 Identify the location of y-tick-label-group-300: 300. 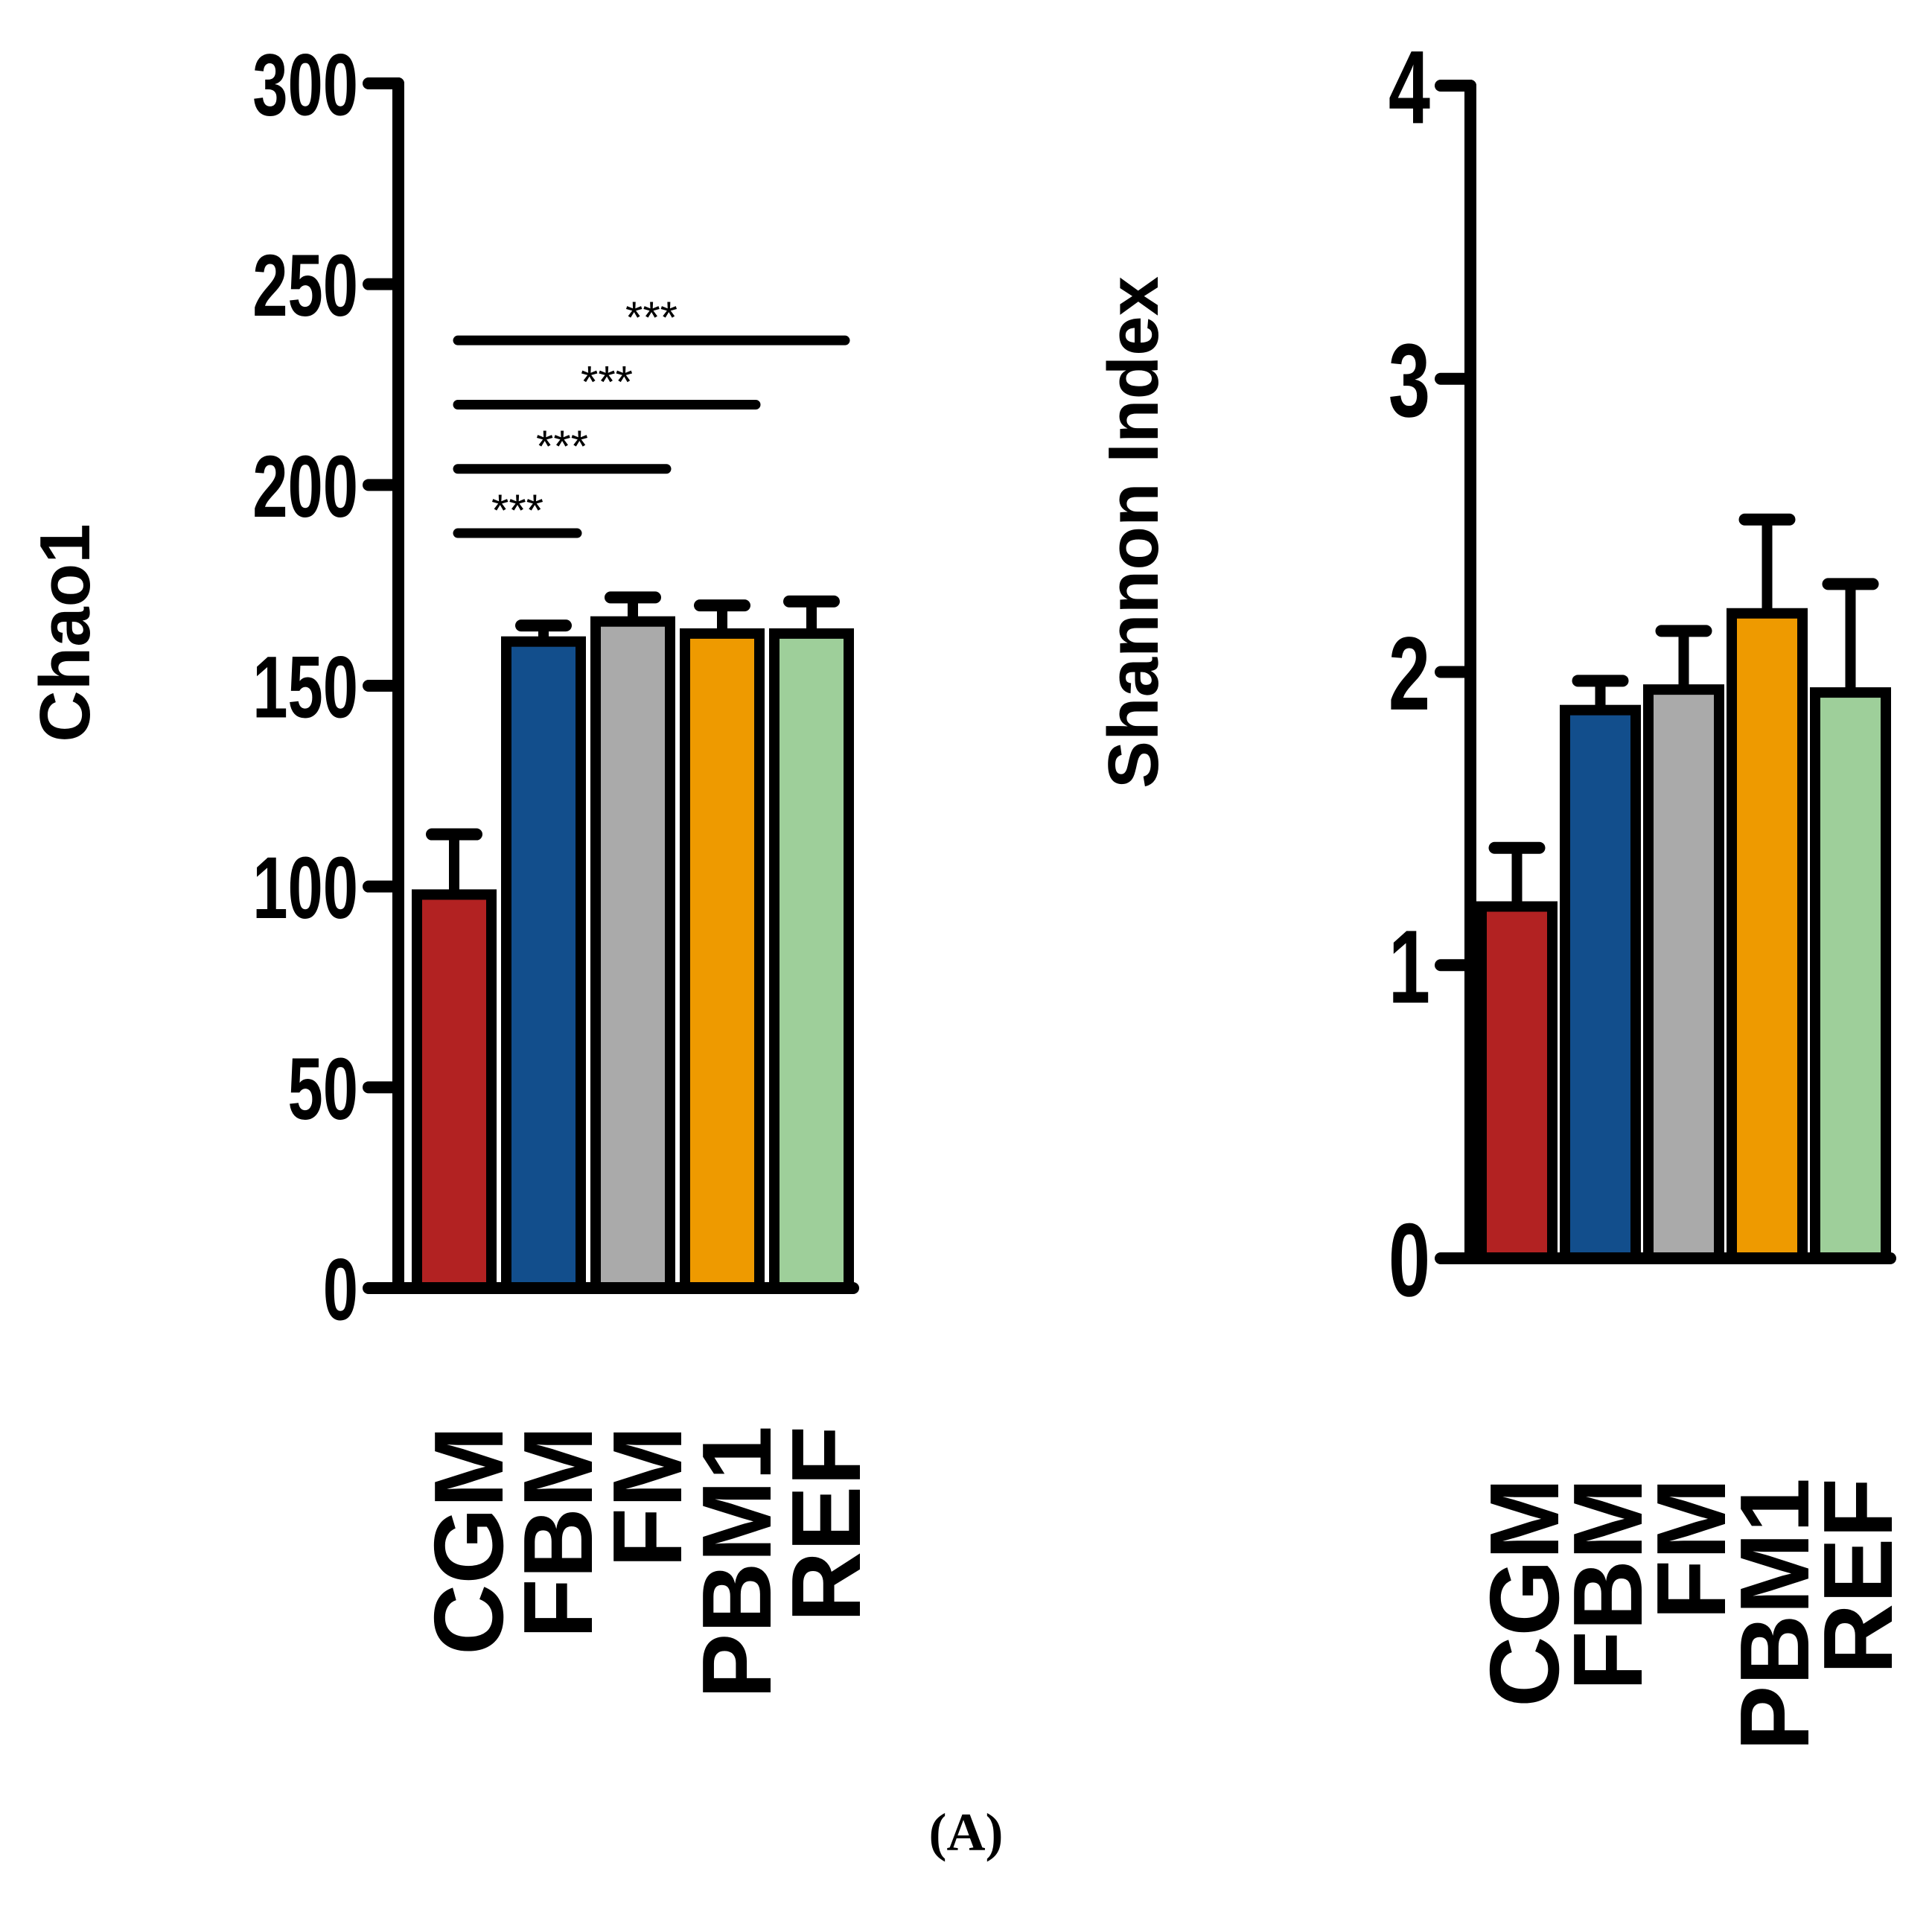
(305, 85).